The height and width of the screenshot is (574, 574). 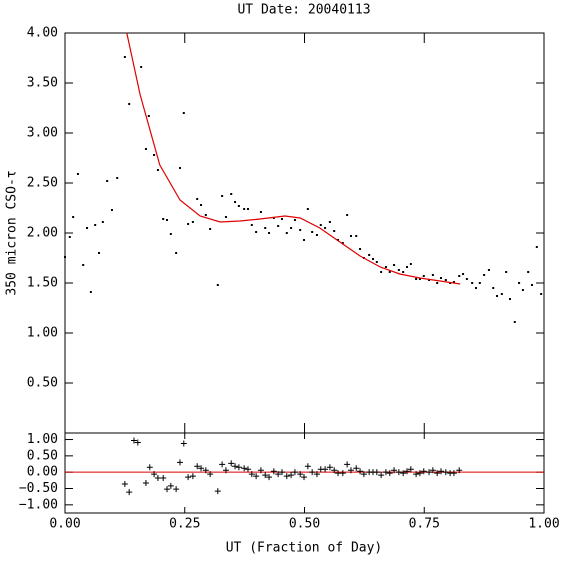 What do you see at coordinates (64, 524) in the screenshot?
I see `x-tick-label: 0.00` at bounding box center [64, 524].